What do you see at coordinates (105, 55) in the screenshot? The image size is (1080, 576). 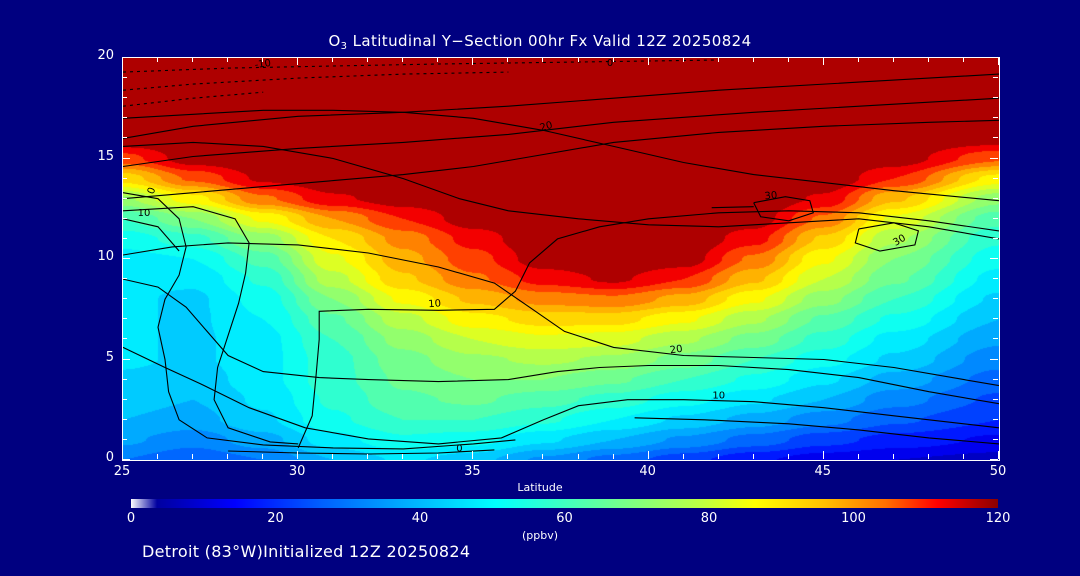 I see `y-tick-label: 20` at bounding box center [105, 55].